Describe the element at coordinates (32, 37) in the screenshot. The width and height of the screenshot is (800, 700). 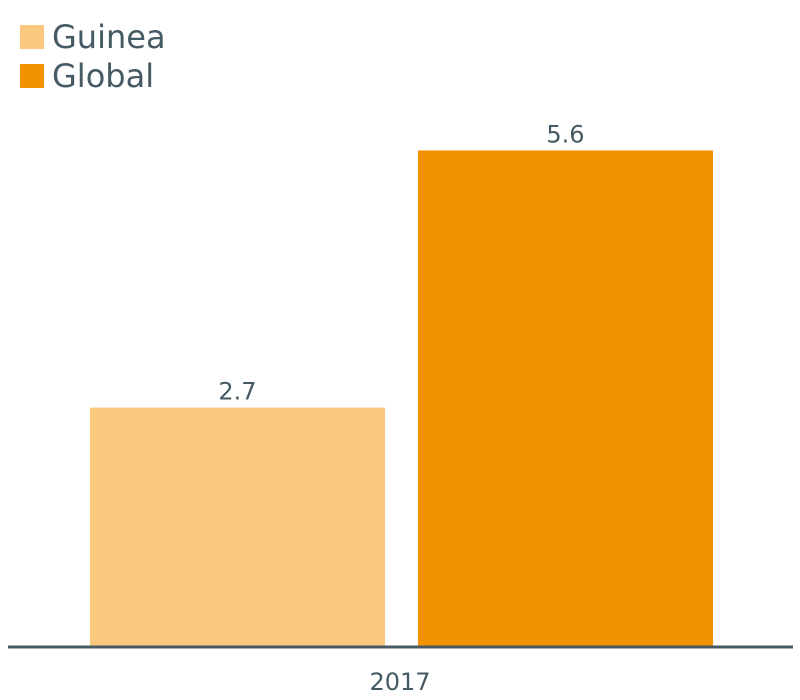
I see `legend-swatch-guinea` at that location.